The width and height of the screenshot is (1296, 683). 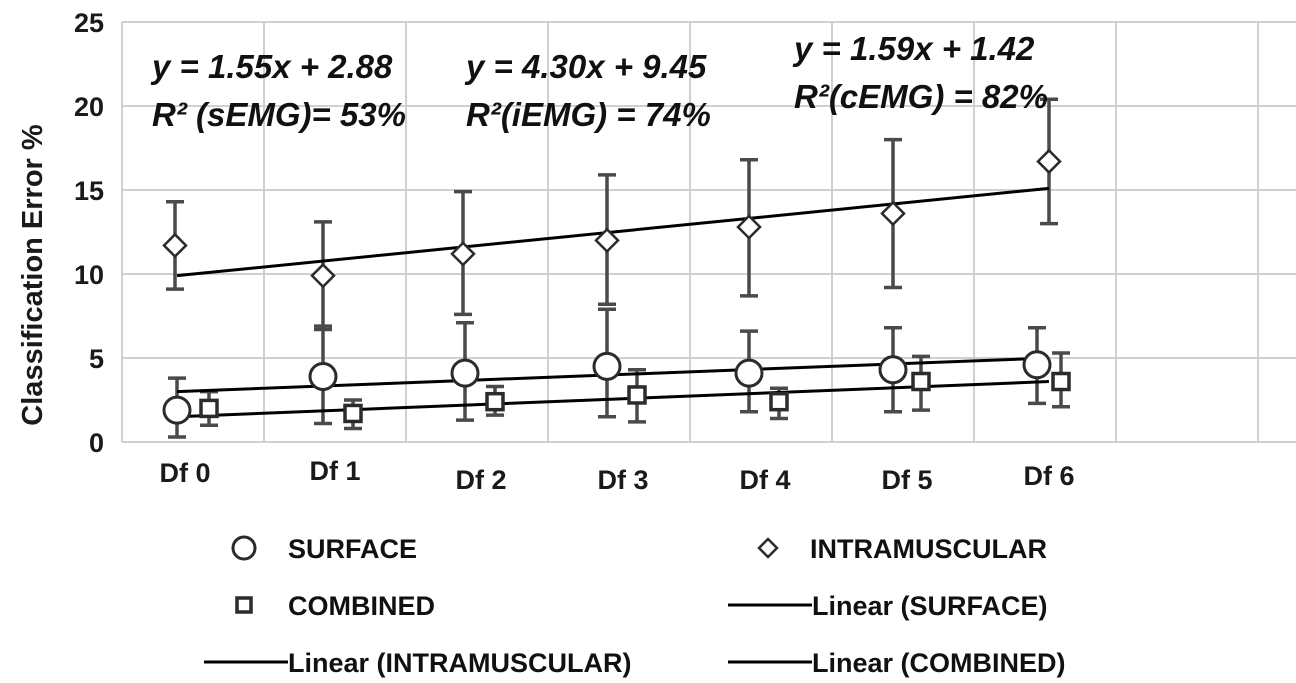 I want to click on x-tick-label: Df 4, so click(x=764, y=480).